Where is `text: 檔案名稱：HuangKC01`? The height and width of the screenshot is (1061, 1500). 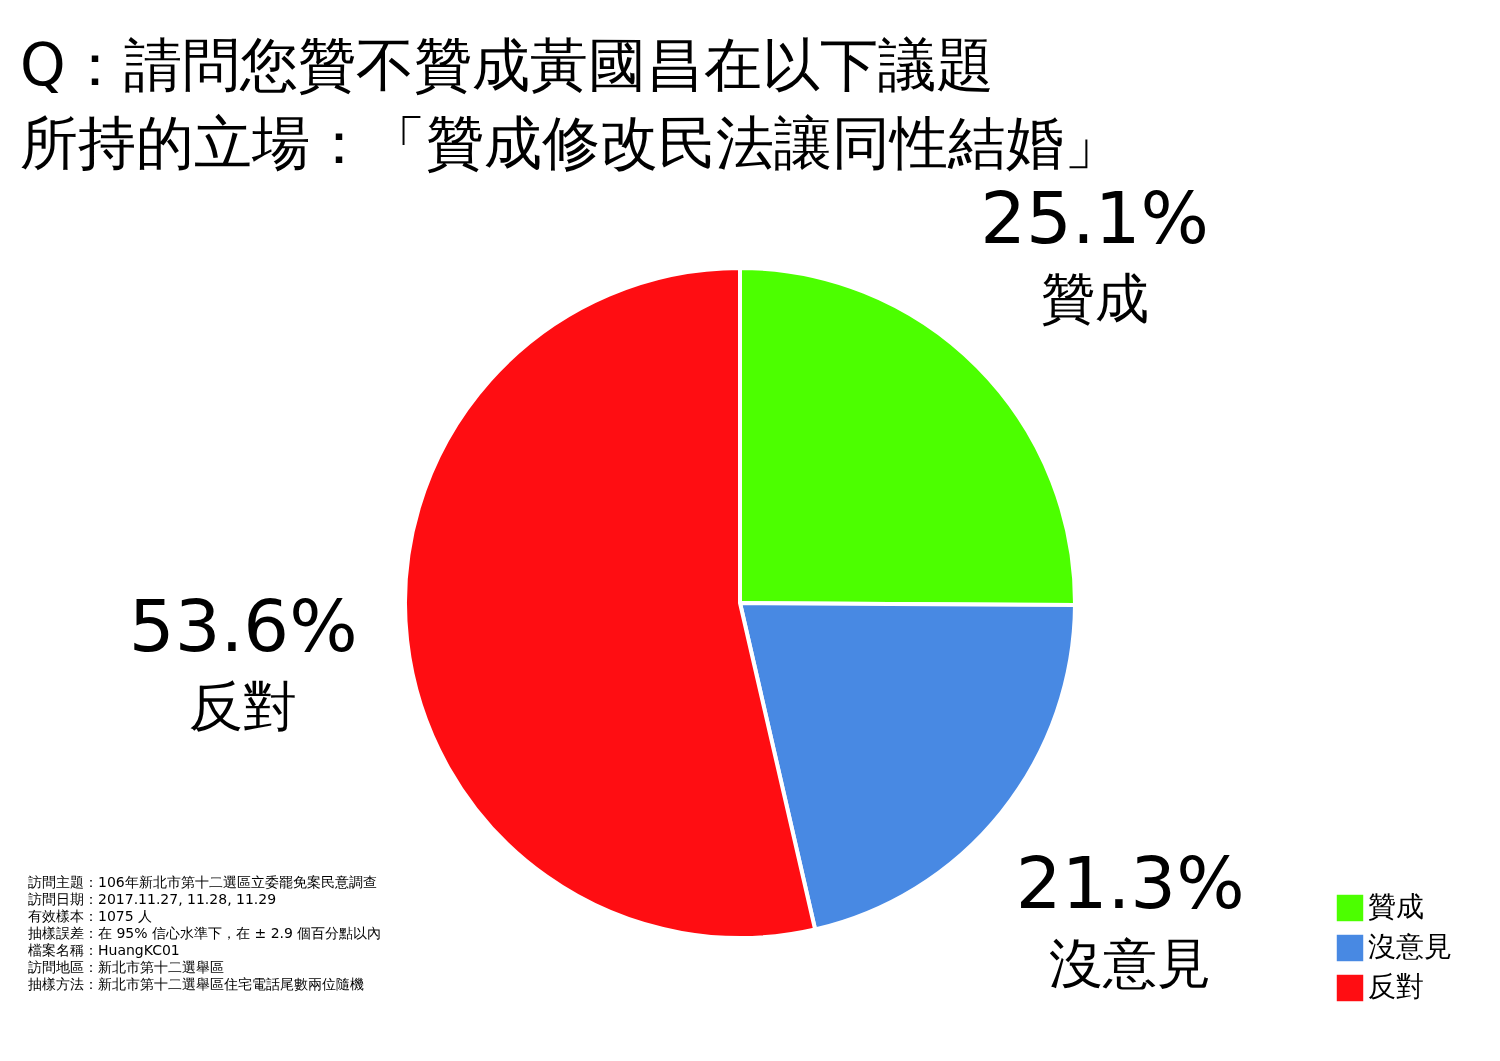
text: 檔案名稱：HuangKC01 is located at coordinates (104, 950).